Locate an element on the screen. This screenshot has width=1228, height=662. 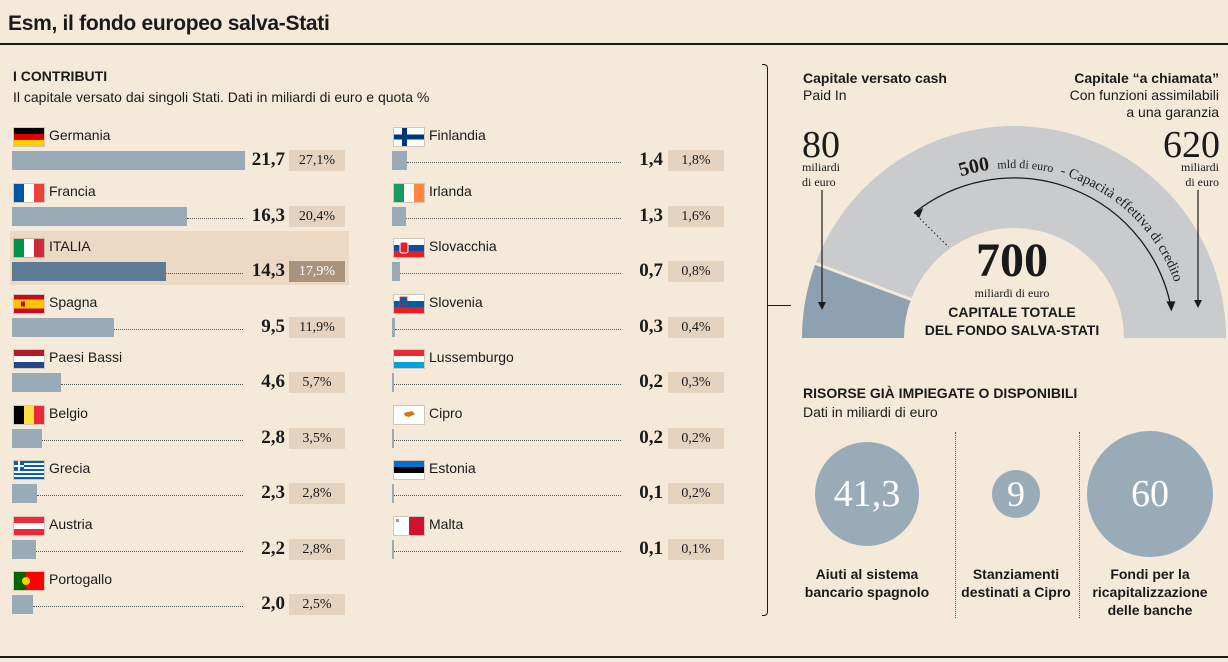
country-name: Grecia is located at coordinates (70, 468).